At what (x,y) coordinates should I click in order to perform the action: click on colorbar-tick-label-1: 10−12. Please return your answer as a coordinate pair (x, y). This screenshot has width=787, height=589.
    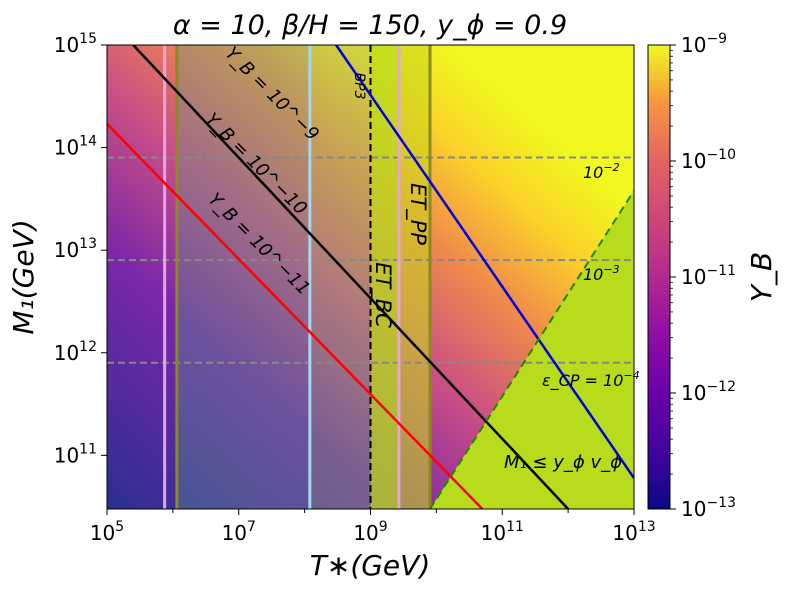
    Looking at the image, I should click on (708, 392).